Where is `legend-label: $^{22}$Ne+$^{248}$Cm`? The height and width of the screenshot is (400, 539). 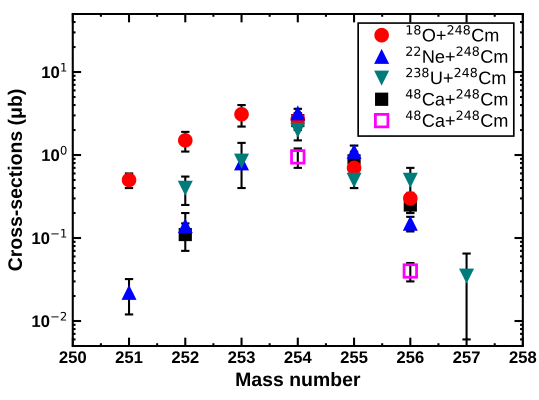 legend-label: $^{22}$Ne+$^{248}$Cm is located at coordinates (457, 54).